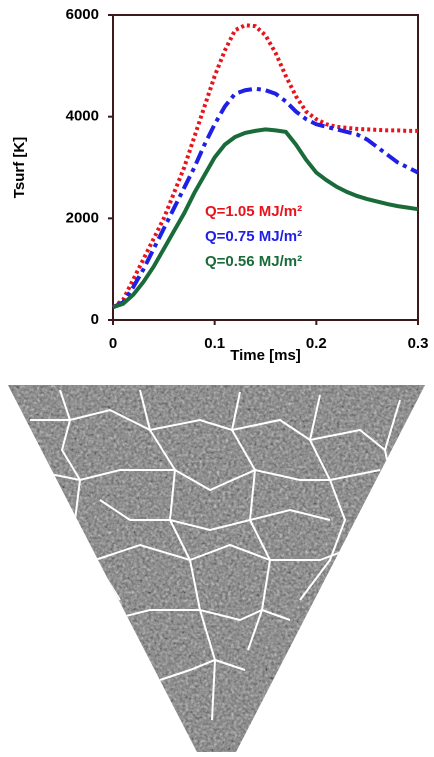  I want to click on x-tick-label: 0.2, so click(316, 343).